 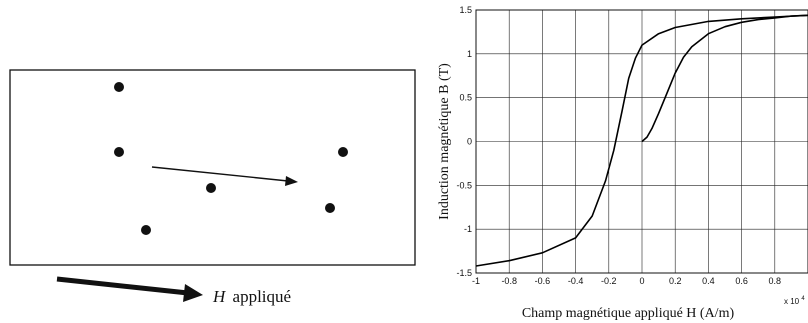 What do you see at coordinates (465, 98) in the screenshot?
I see `y-tick-label: 0.5` at bounding box center [465, 98].